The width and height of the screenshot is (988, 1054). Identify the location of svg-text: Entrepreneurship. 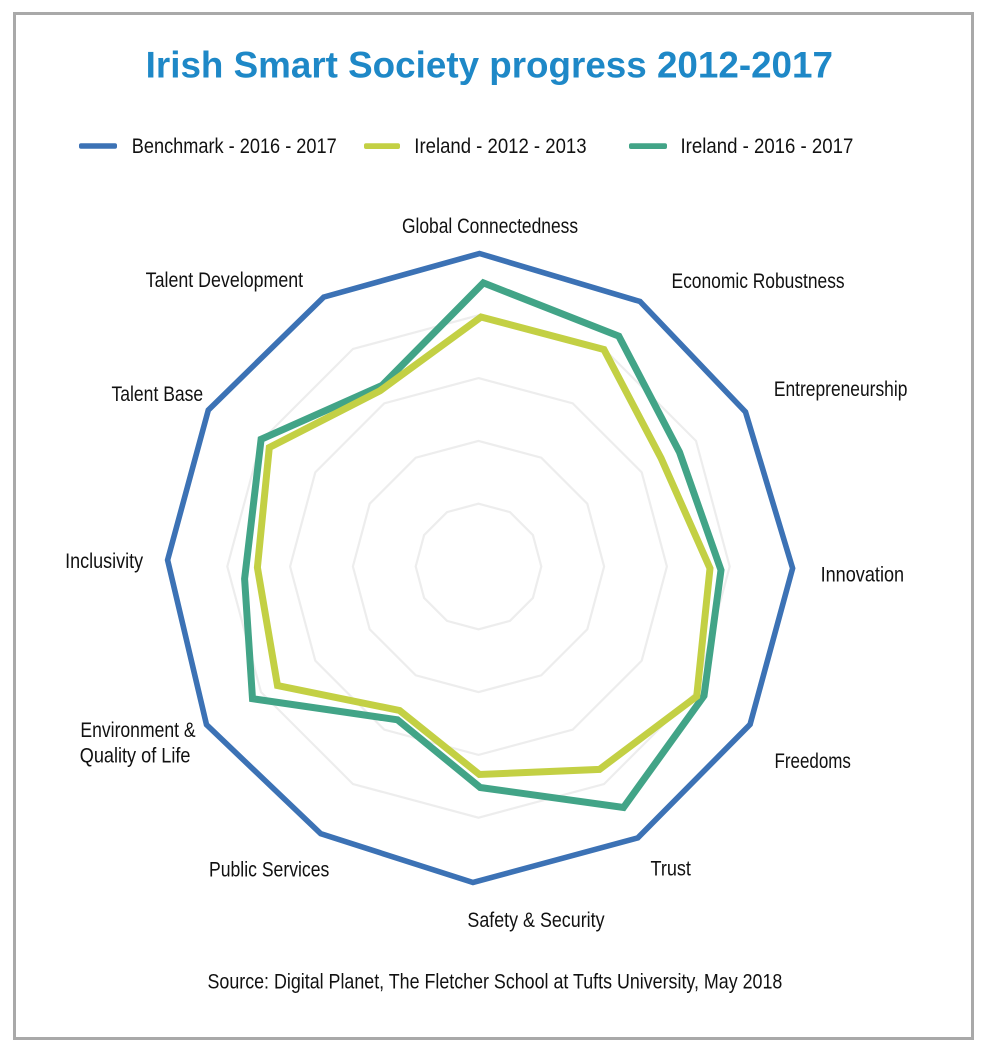
(841, 389).